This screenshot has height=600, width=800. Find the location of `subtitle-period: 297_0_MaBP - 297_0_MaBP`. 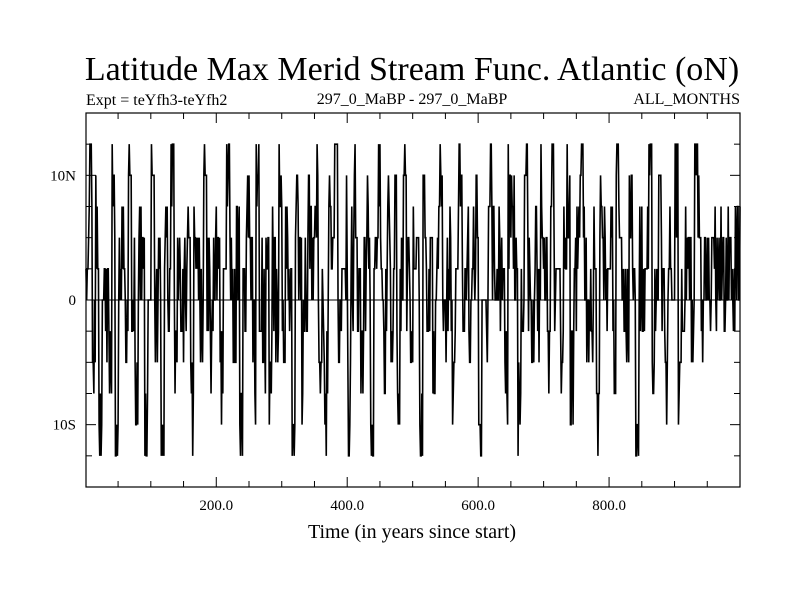

subtitle-period: 297_0_MaBP - 297_0_MaBP is located at coordinates (412, 99).